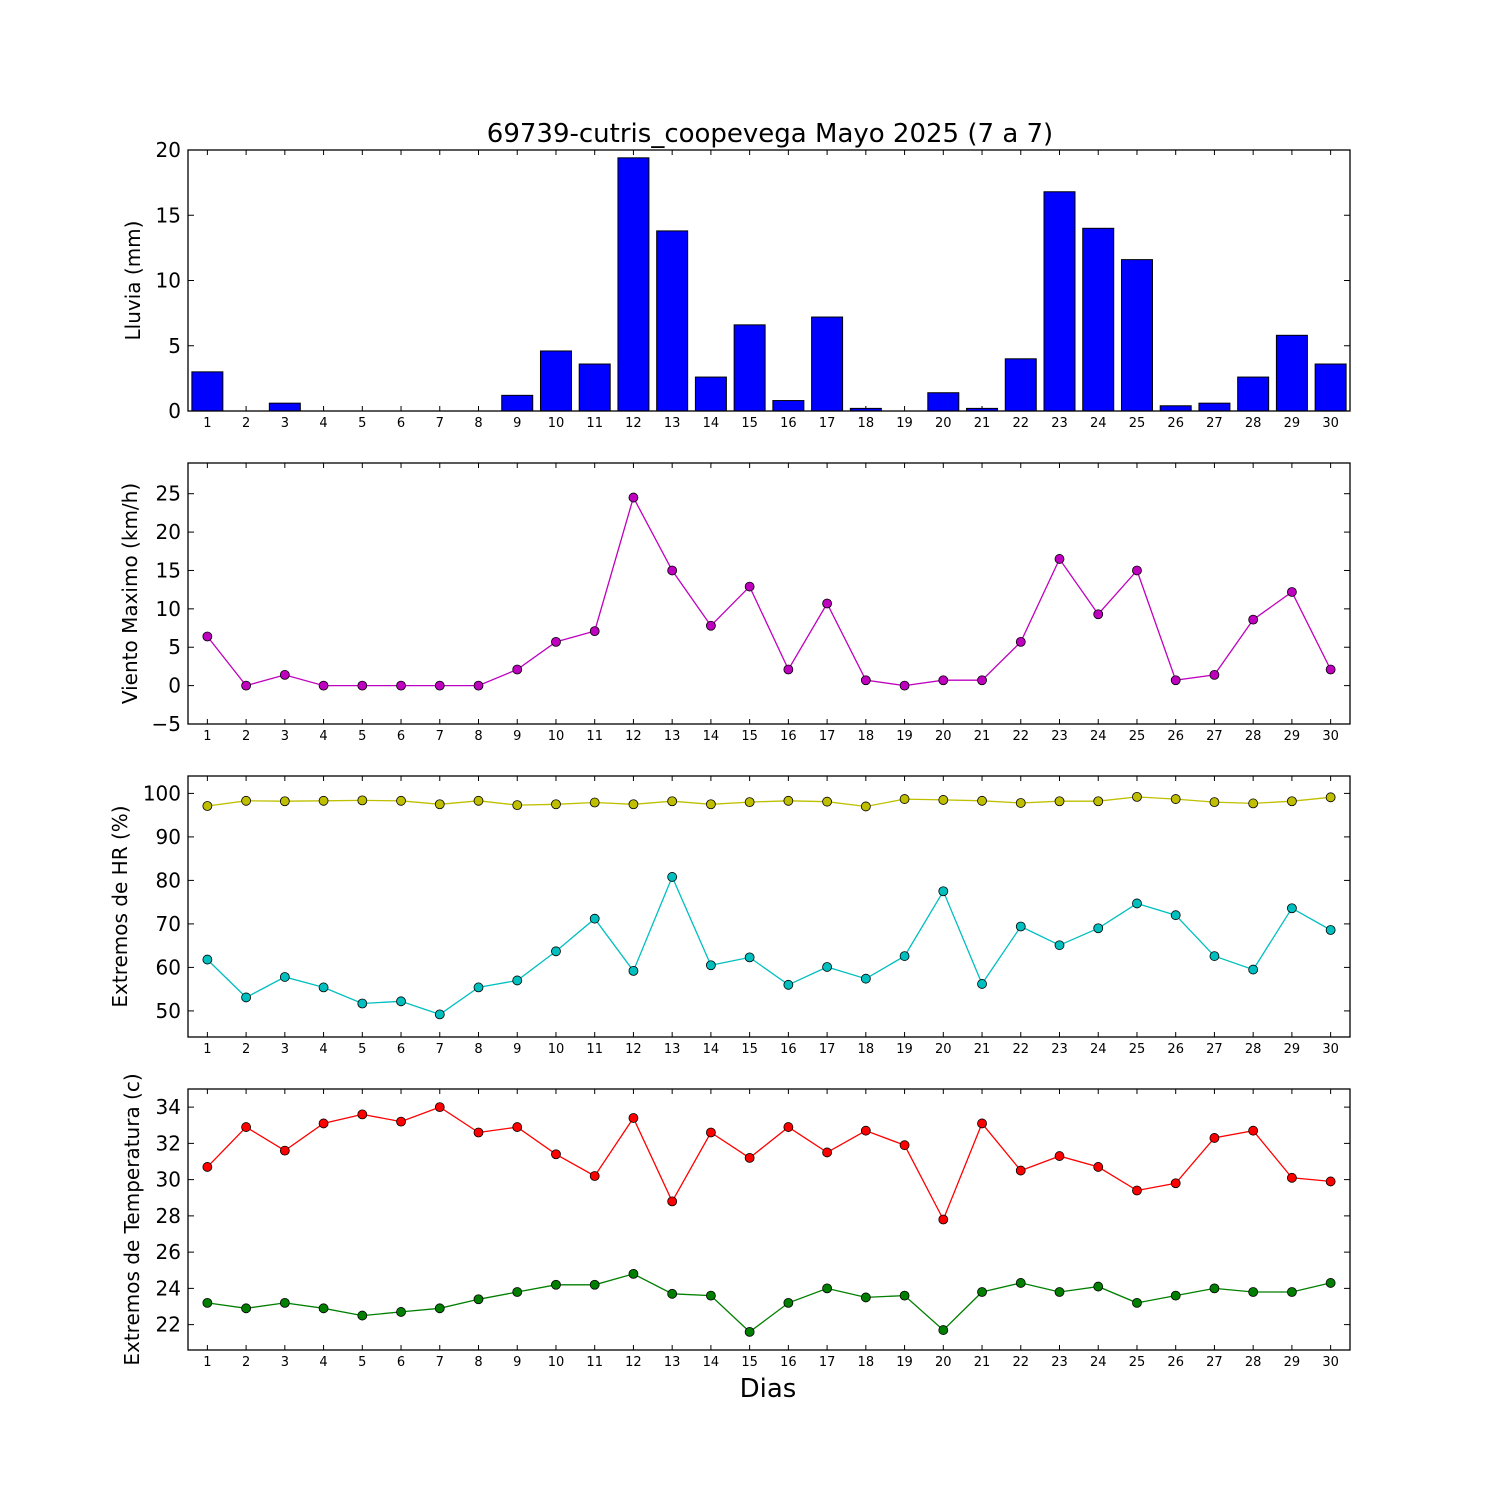 Image resolution: width=1500 pixels, height=1500 pixels. What do you see at coordinates (478, 736) in the screenshot?
I see `x-tick-label: 8` at bounding box center [478, 736].